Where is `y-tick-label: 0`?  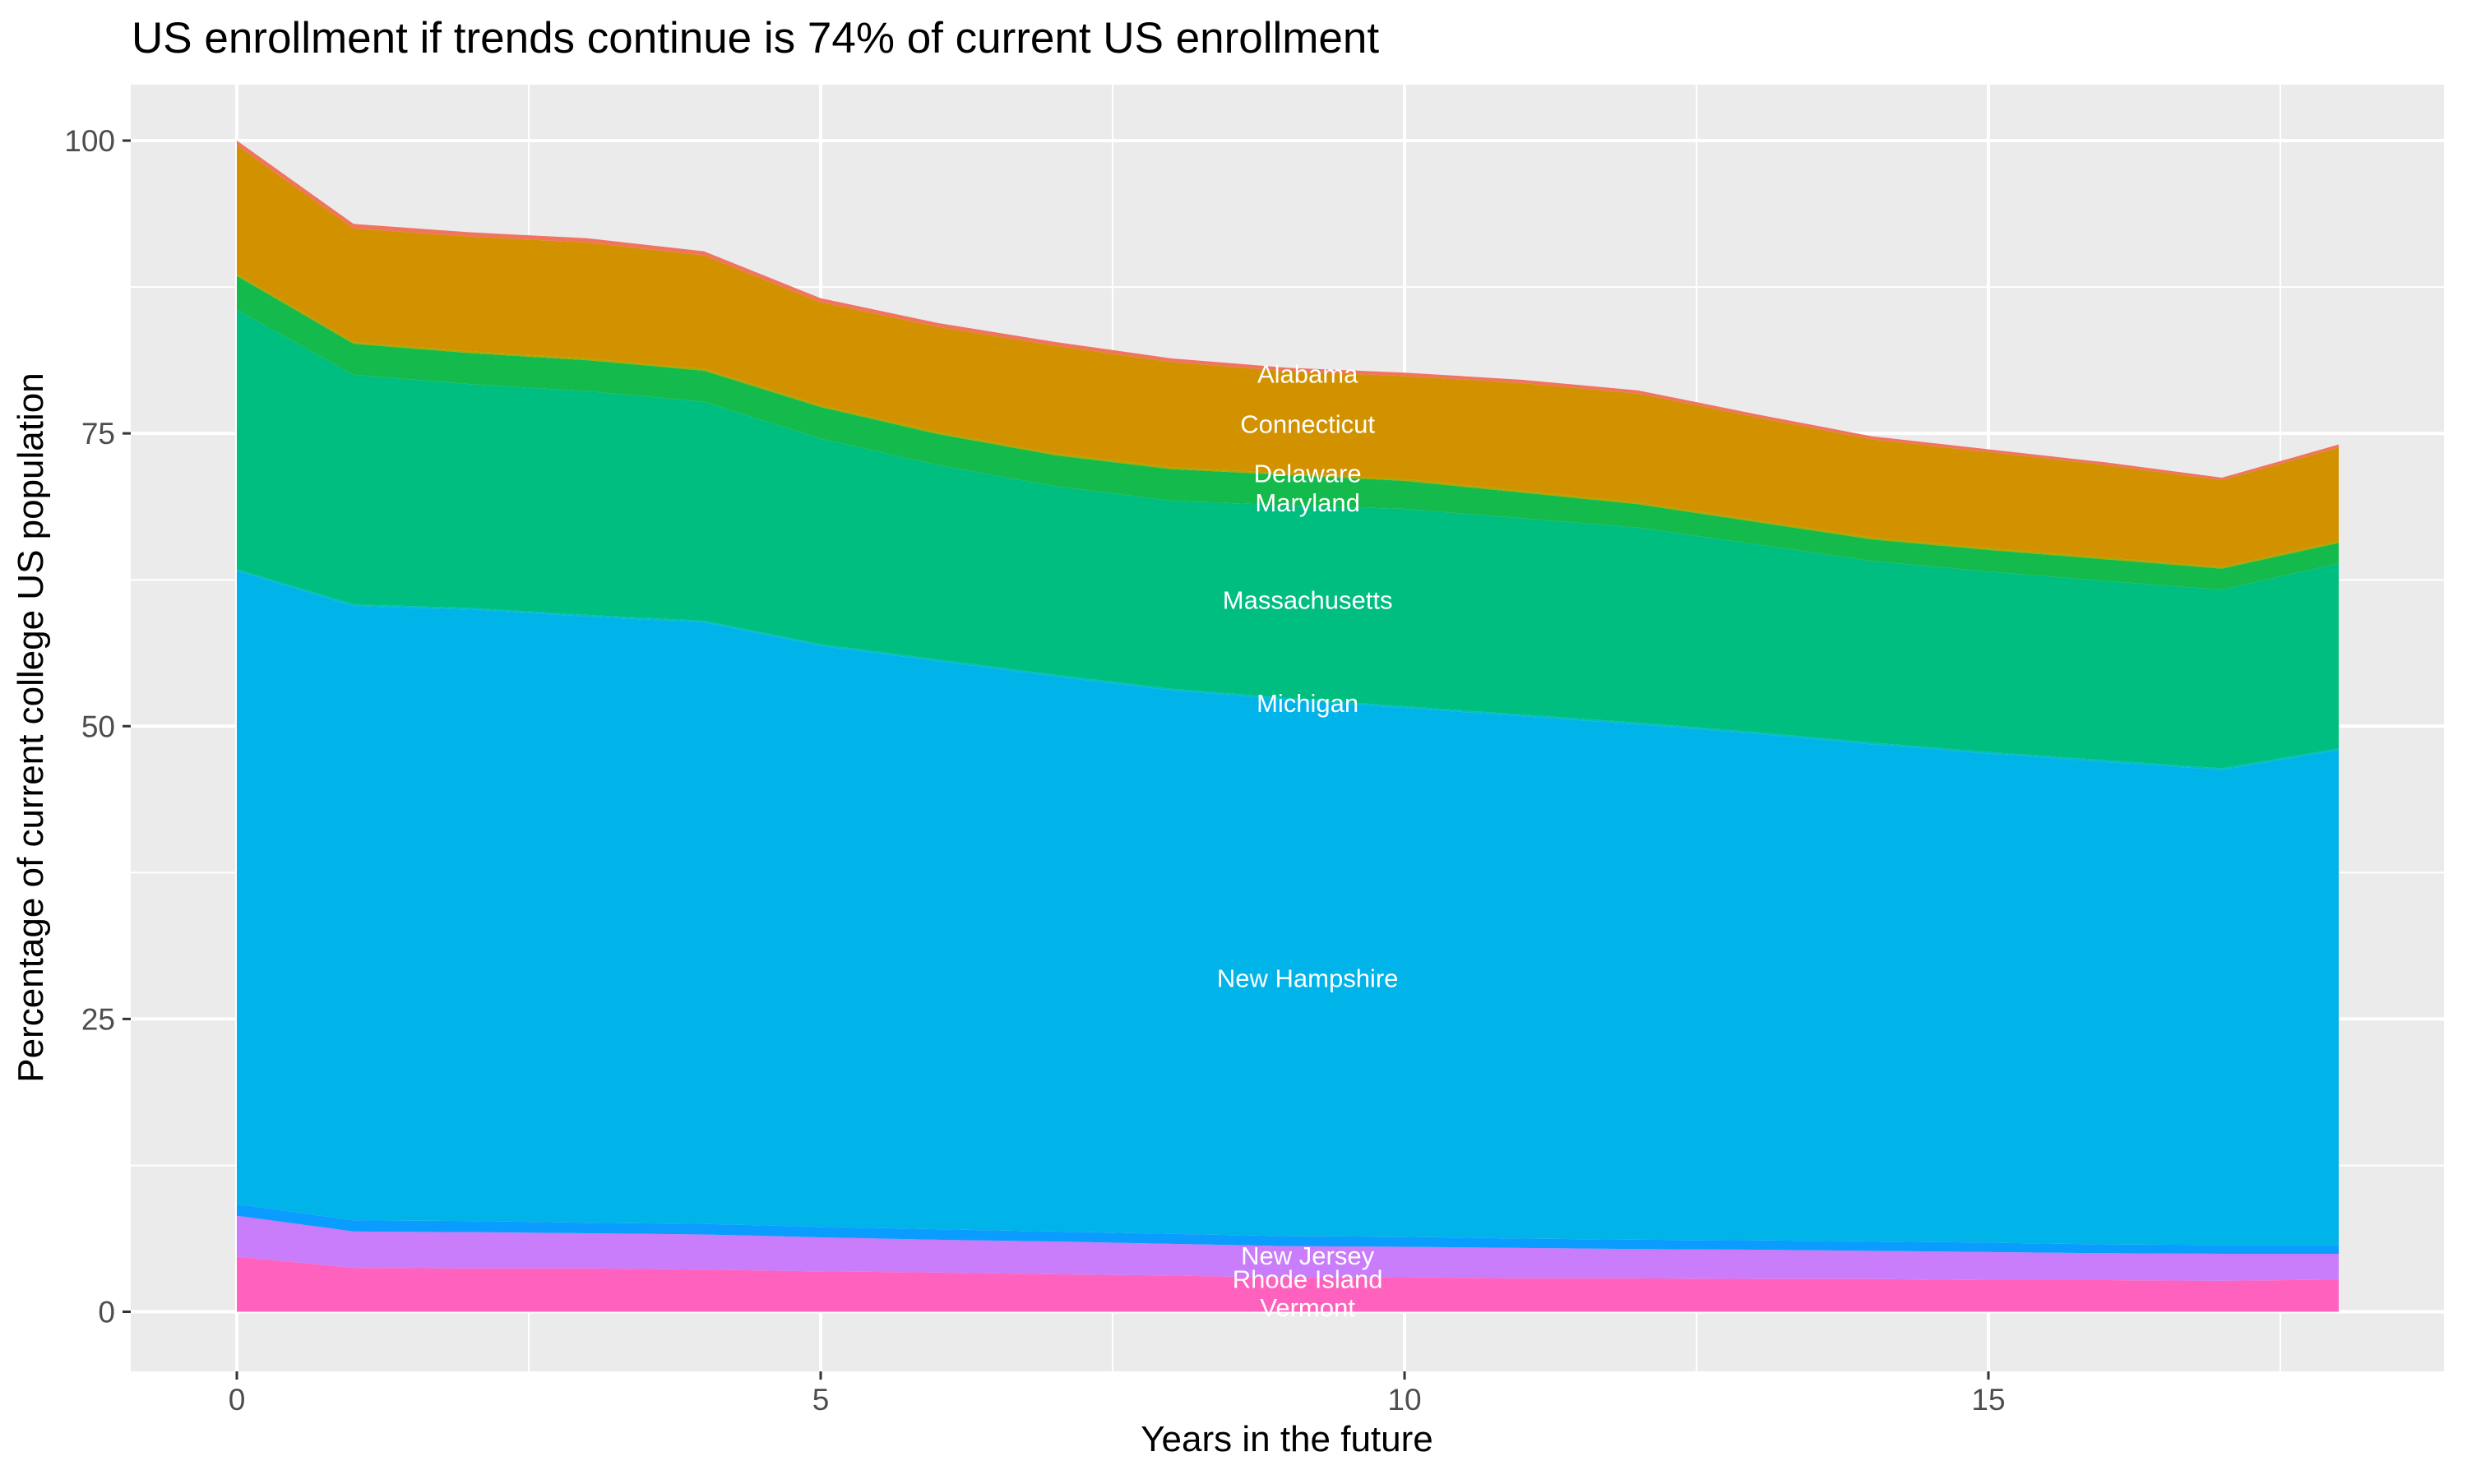 y-tick-label: 0 is located at coordinates (107, 1312).